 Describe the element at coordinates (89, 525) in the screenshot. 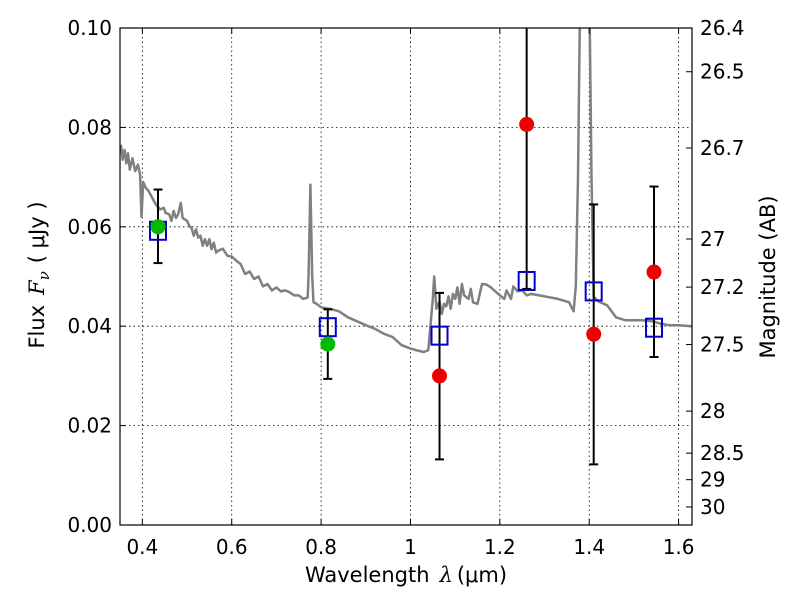

I see `y-tick-label: 0.00` at that location.